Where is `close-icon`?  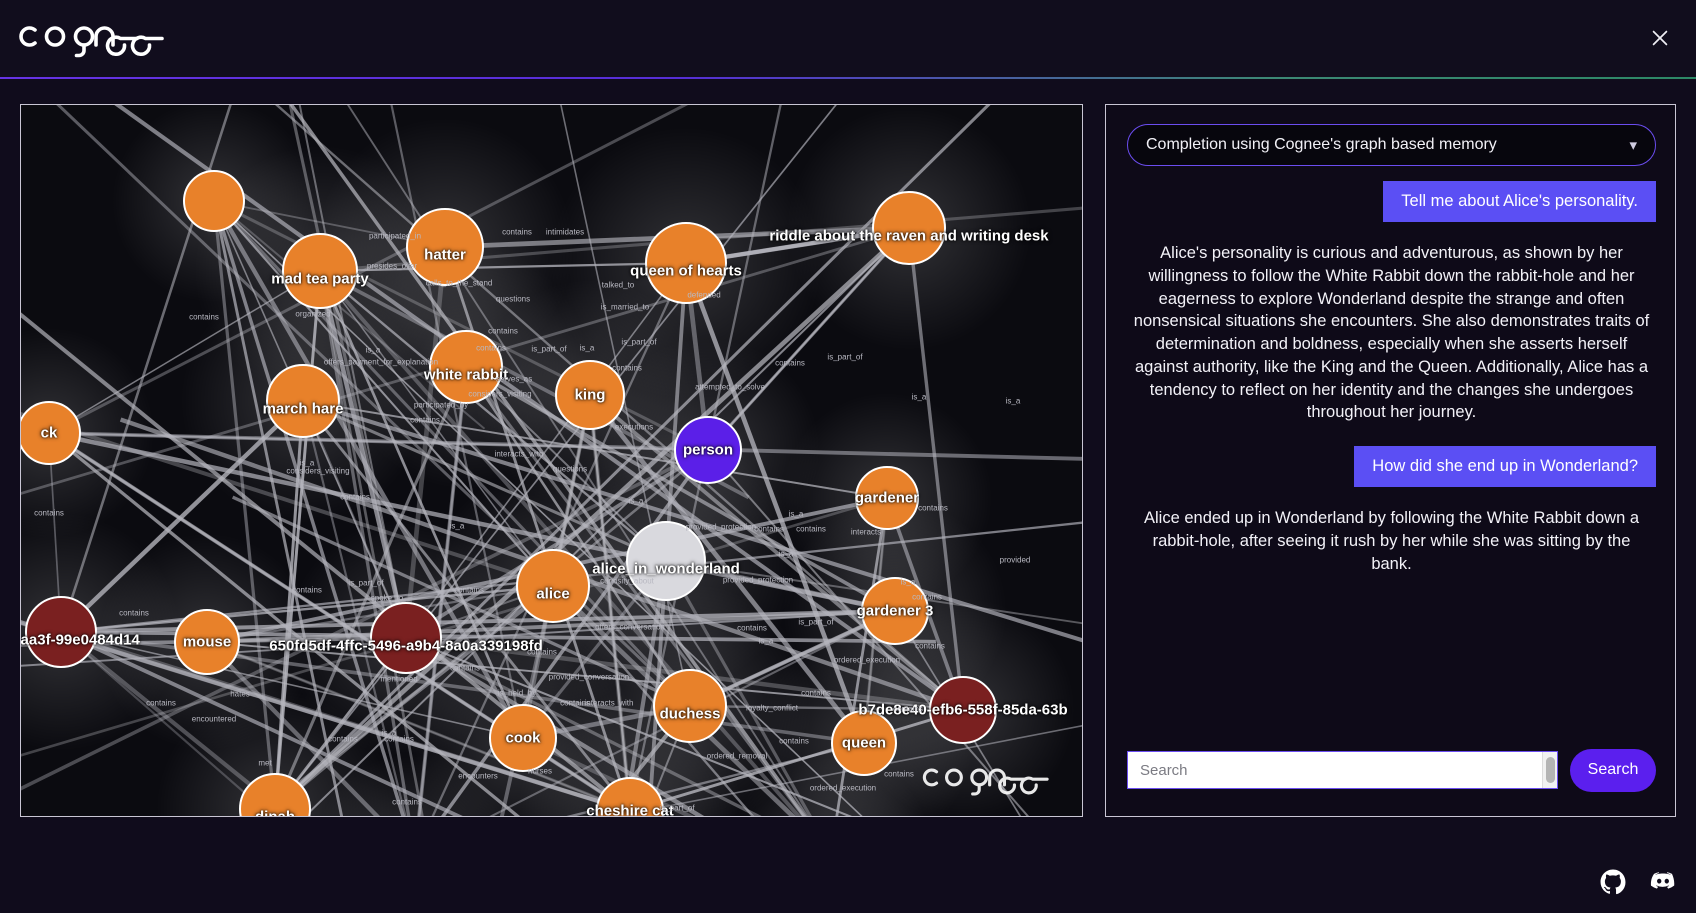
close-icon is located at coordinates (1660, 38).